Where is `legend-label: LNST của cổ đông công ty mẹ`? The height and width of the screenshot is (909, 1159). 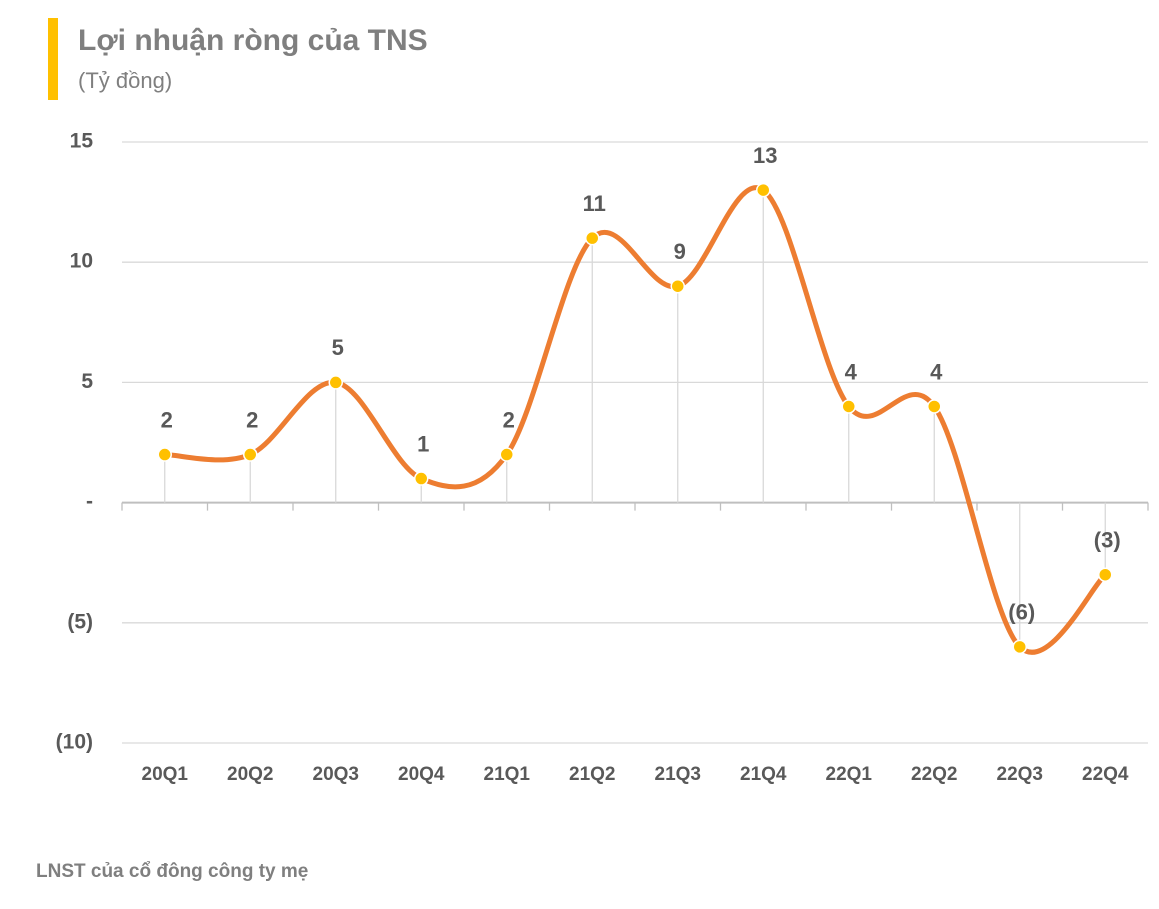 legend-label: LNST của cổ đông công ty mẹ is located at coordinates (172, 871).